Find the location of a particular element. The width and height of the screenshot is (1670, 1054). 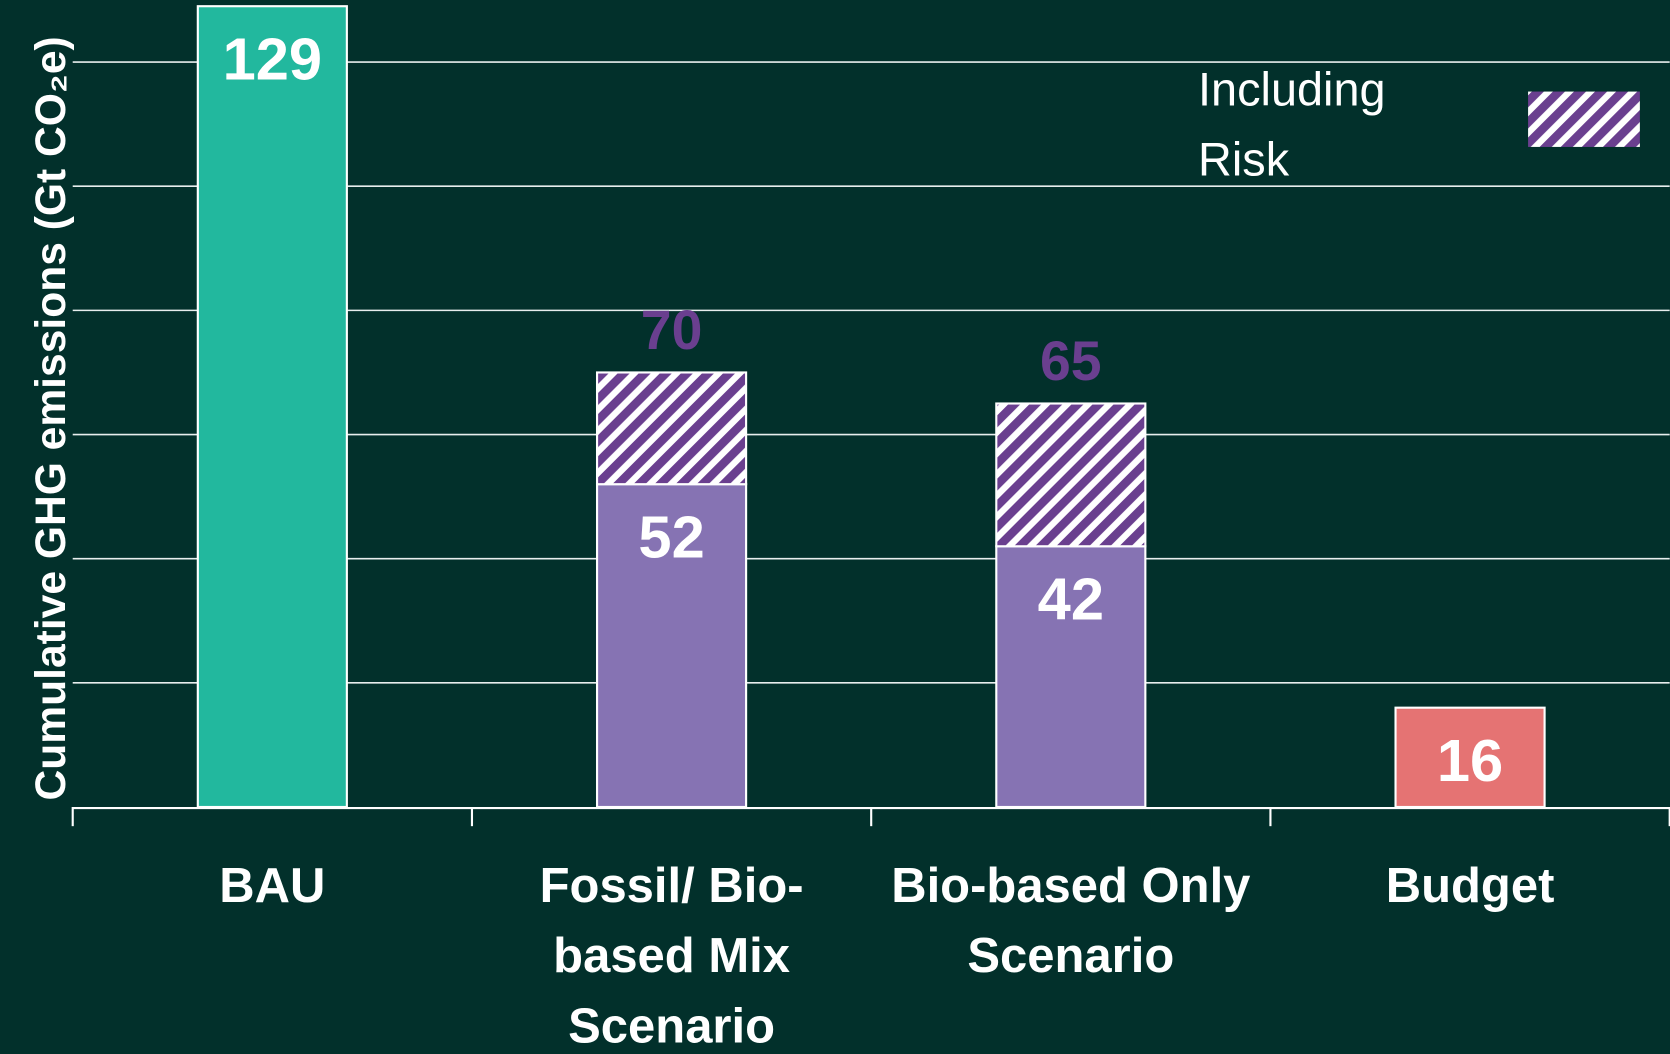

value-label: 16 is located at coordinates (1470, 760).